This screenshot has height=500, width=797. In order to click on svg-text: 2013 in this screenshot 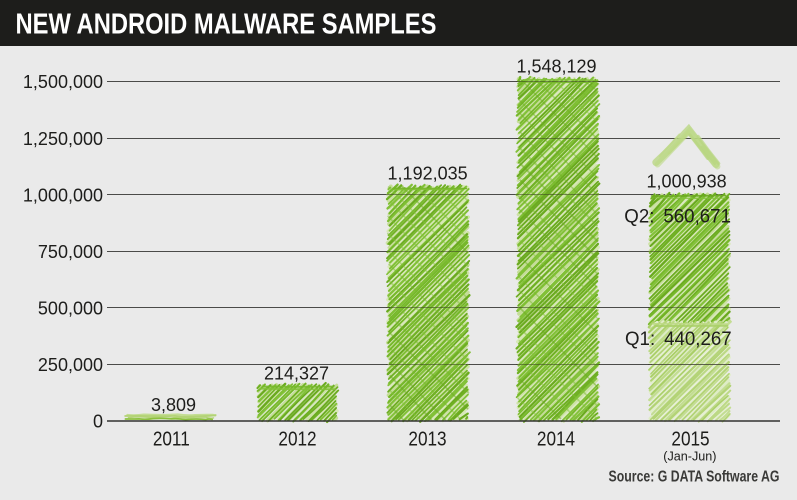, I will do `click(427, 438)`.